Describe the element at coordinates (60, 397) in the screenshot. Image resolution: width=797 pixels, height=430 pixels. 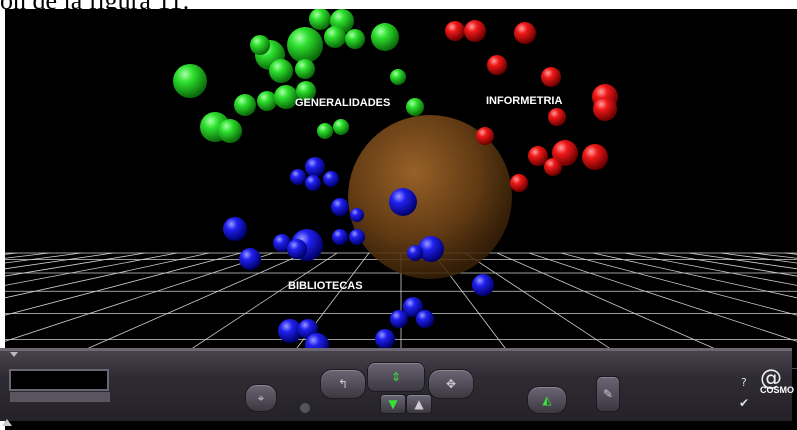
I see `display-slider` at that location.